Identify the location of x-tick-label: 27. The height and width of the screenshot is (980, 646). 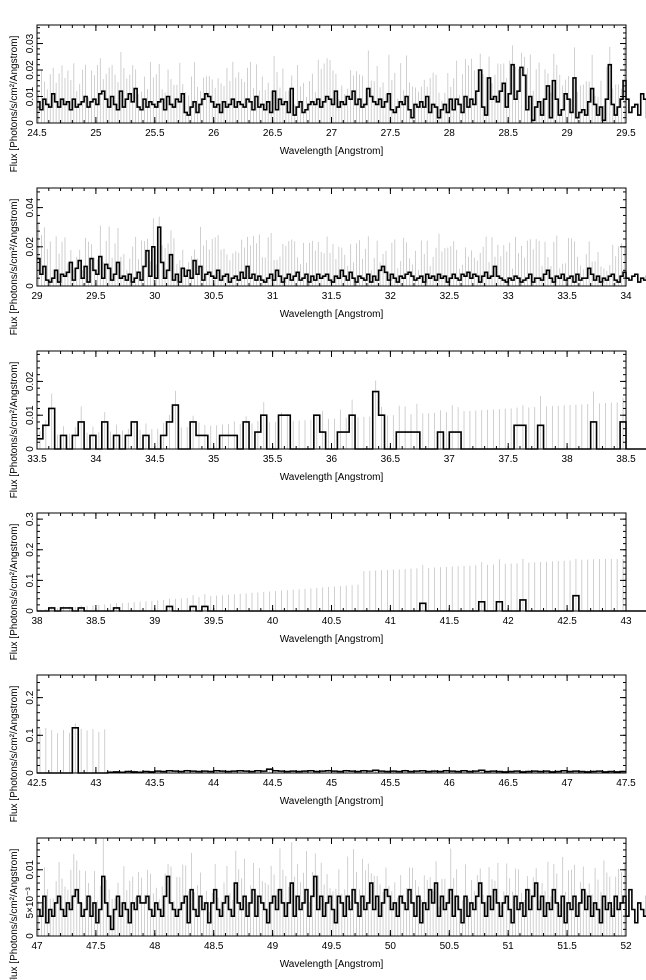
(332, 133).